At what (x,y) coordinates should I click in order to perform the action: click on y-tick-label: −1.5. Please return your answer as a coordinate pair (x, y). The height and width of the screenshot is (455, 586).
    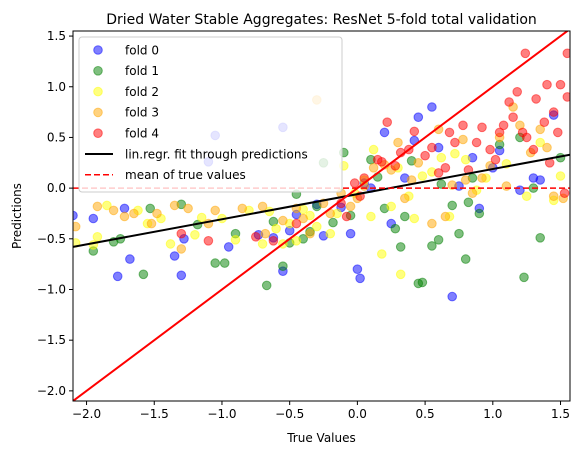
    Looking at the image, I should click on (51, 340).